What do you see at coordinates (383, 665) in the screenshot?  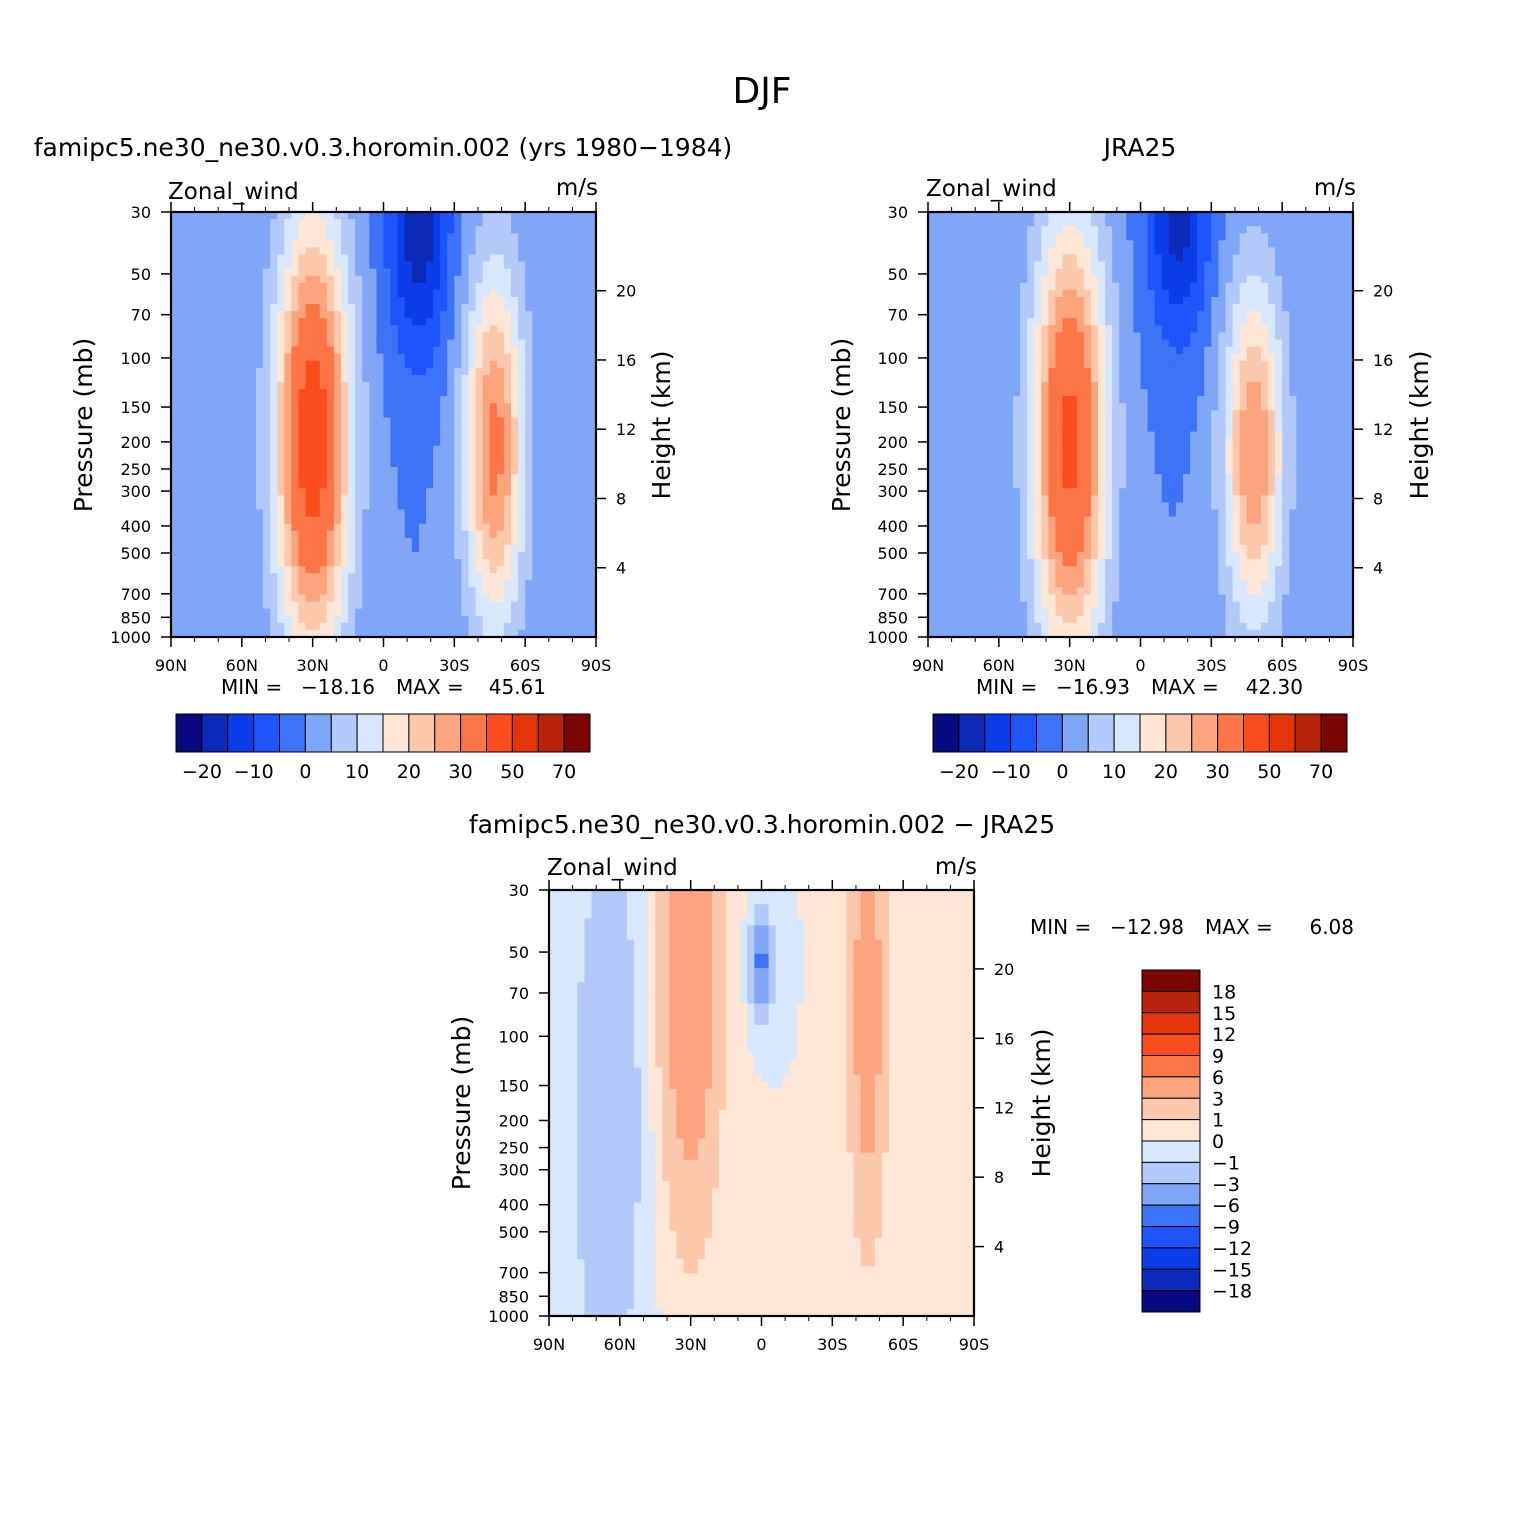 I see `x-tick-label: 0` at bounding box center [383, 665].